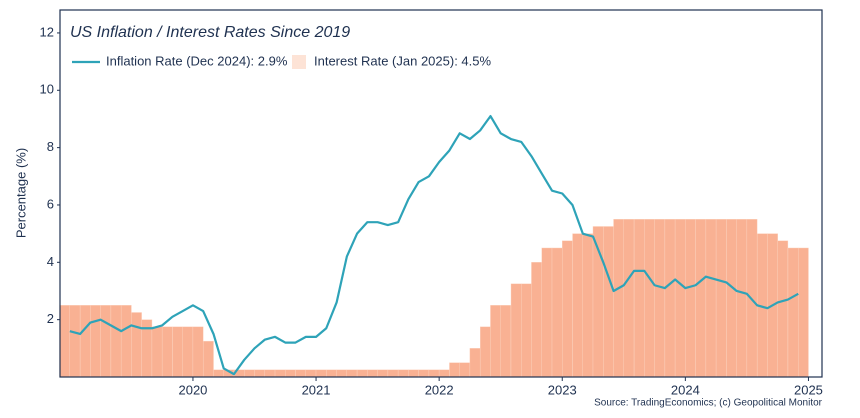 Image resolution: width=860 pixels, height=418 pixels. I want to click on chart-title: US Inflation / Interest Rates Since 2019, so click(210, 32).